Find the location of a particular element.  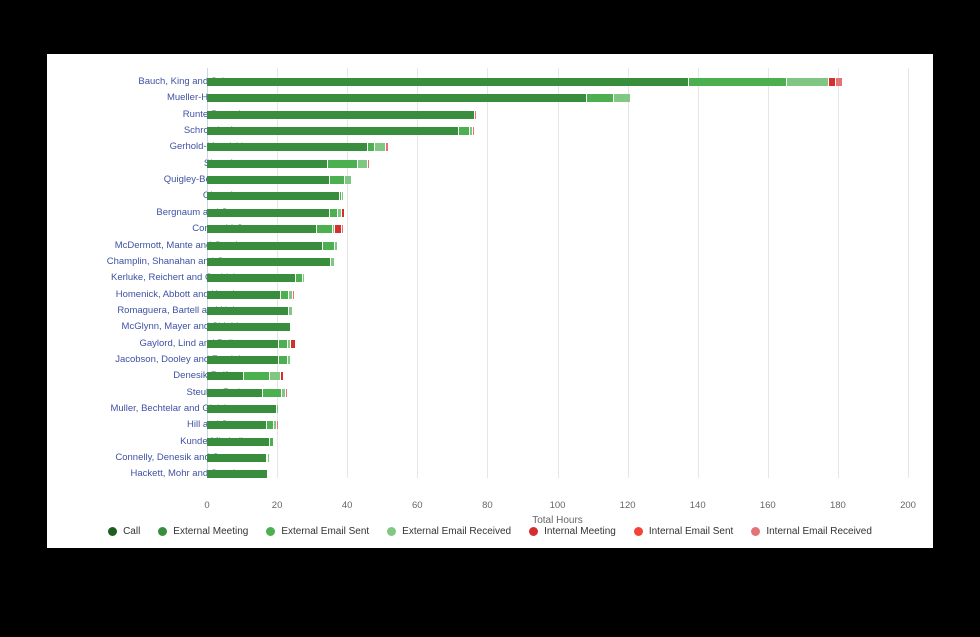

legend-item: External Meeting is located at coordinates (203, 531).